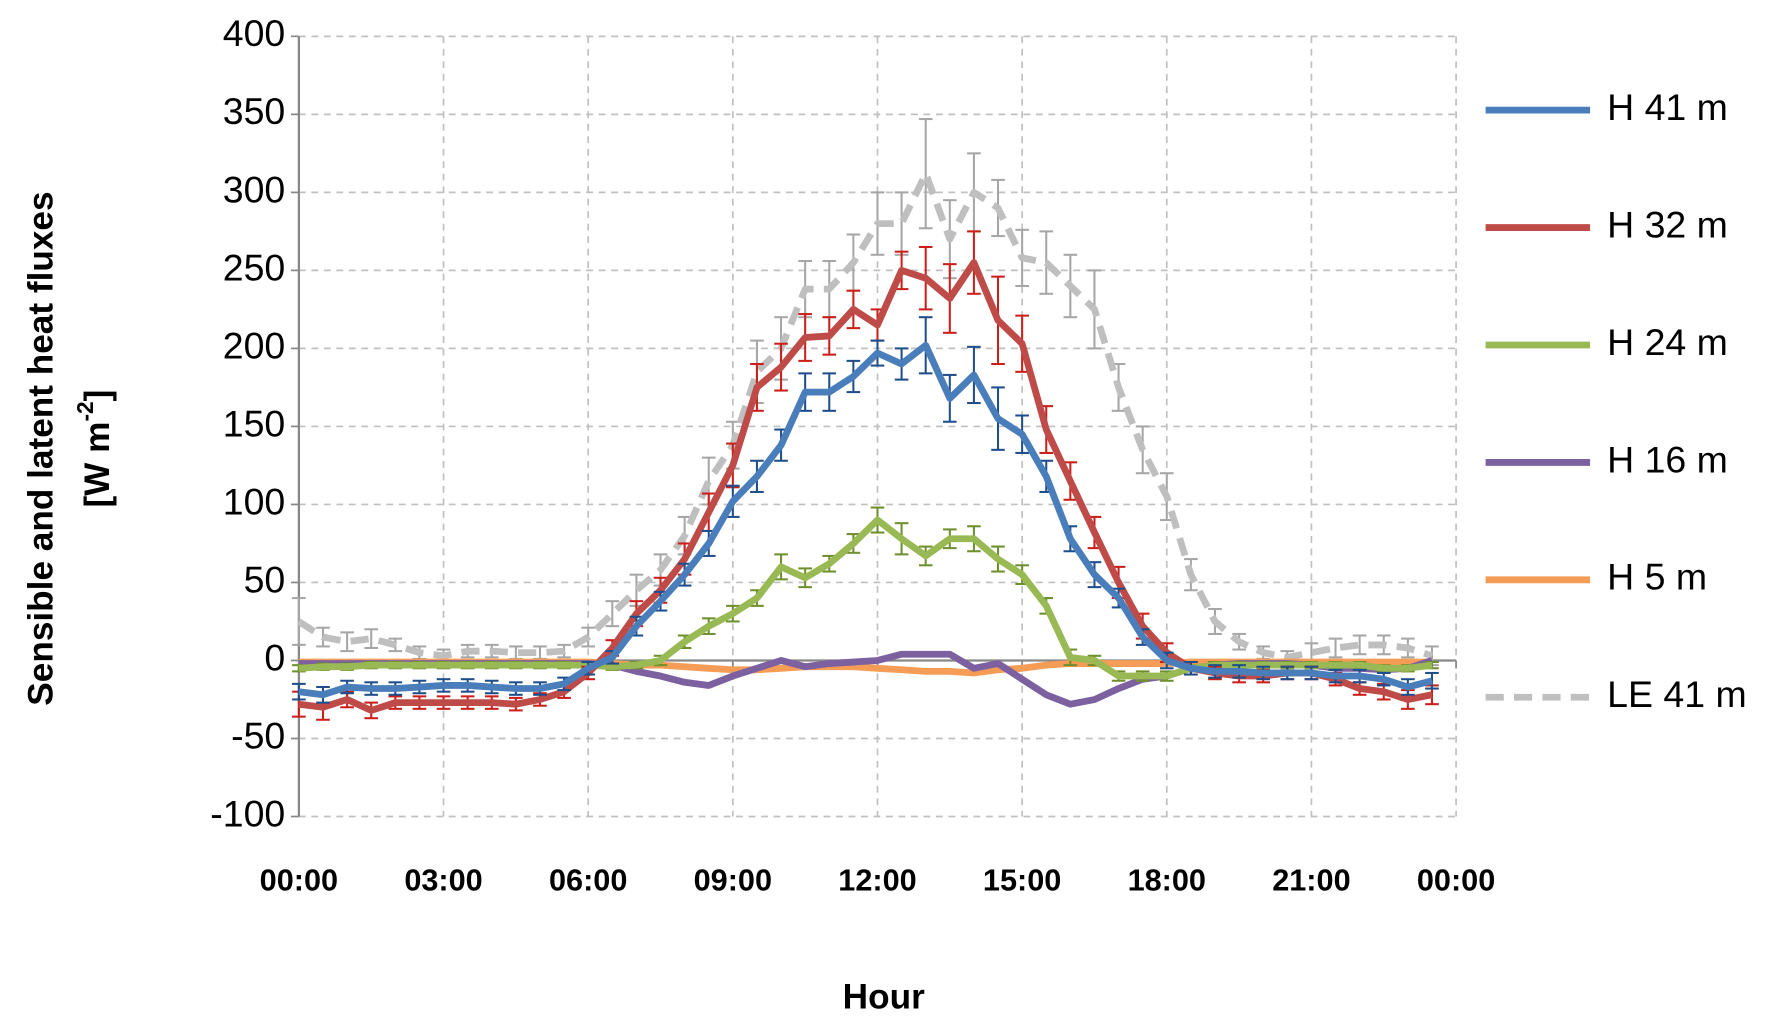 Image resolution: width=1772 pixels, height=1030 pixels. I want to click on legend-label: H 32 m, so click(1667, 224).